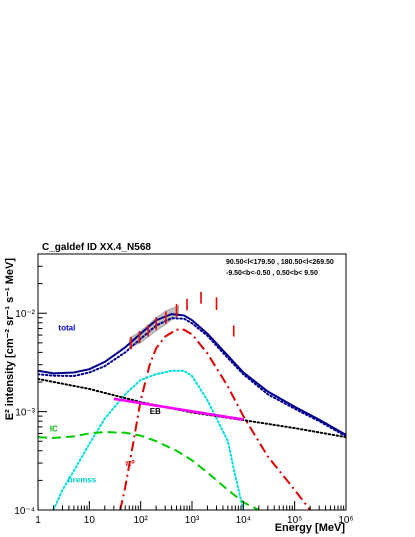 The image size is (415, 537). Describe the element at coordinates (54, 428) in the screenshot. I see `curve-label-ic: IC` at that location.